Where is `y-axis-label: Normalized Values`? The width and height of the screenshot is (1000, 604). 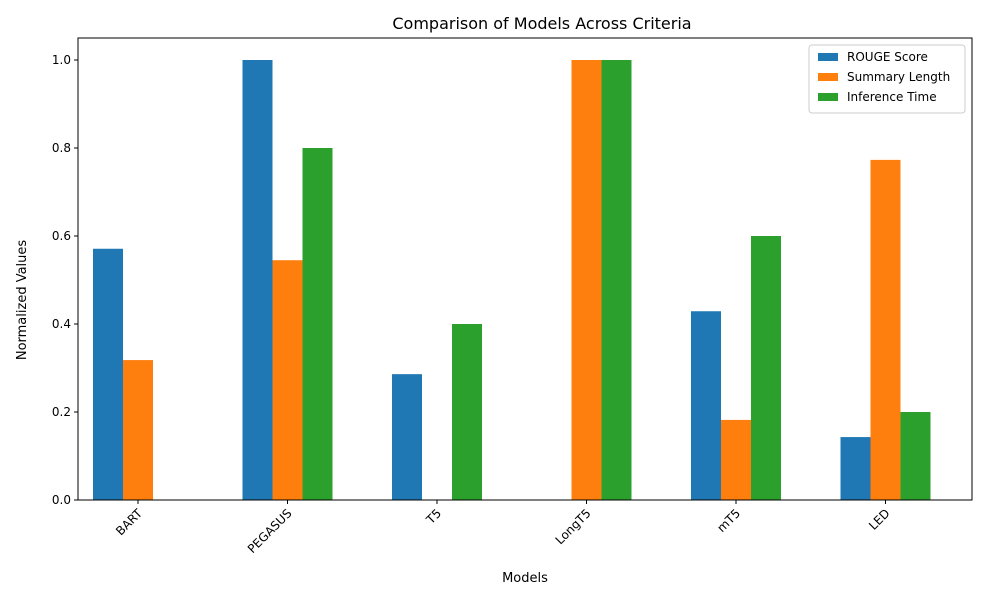
y-axis-label: Normalized Values is located at coordinates (22, 300).